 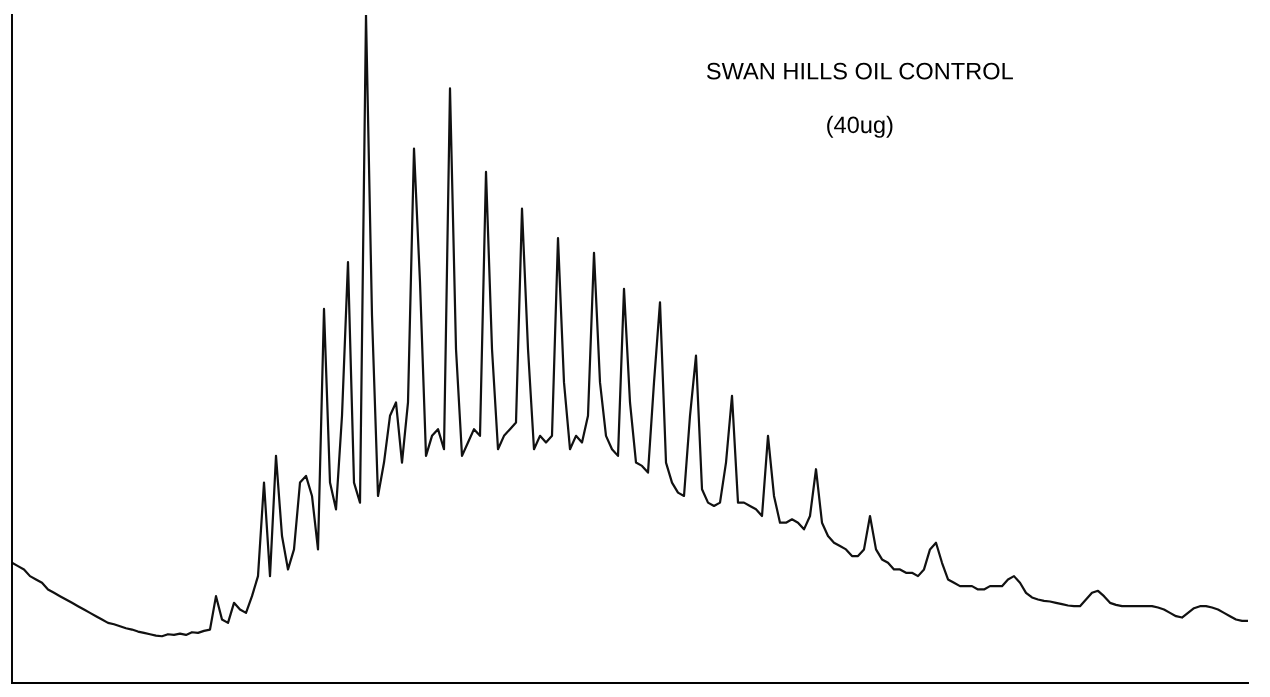 What do you see at coordinates (860, 126) in the screenshot?
I see `text: (40ug)` at bounding box center [860, 126].